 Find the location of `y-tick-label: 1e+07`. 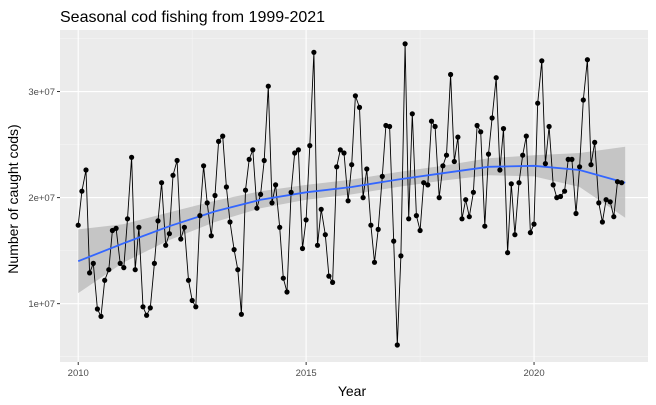

y-tick-label: 1e+07 is located at coordinates (41, 304).